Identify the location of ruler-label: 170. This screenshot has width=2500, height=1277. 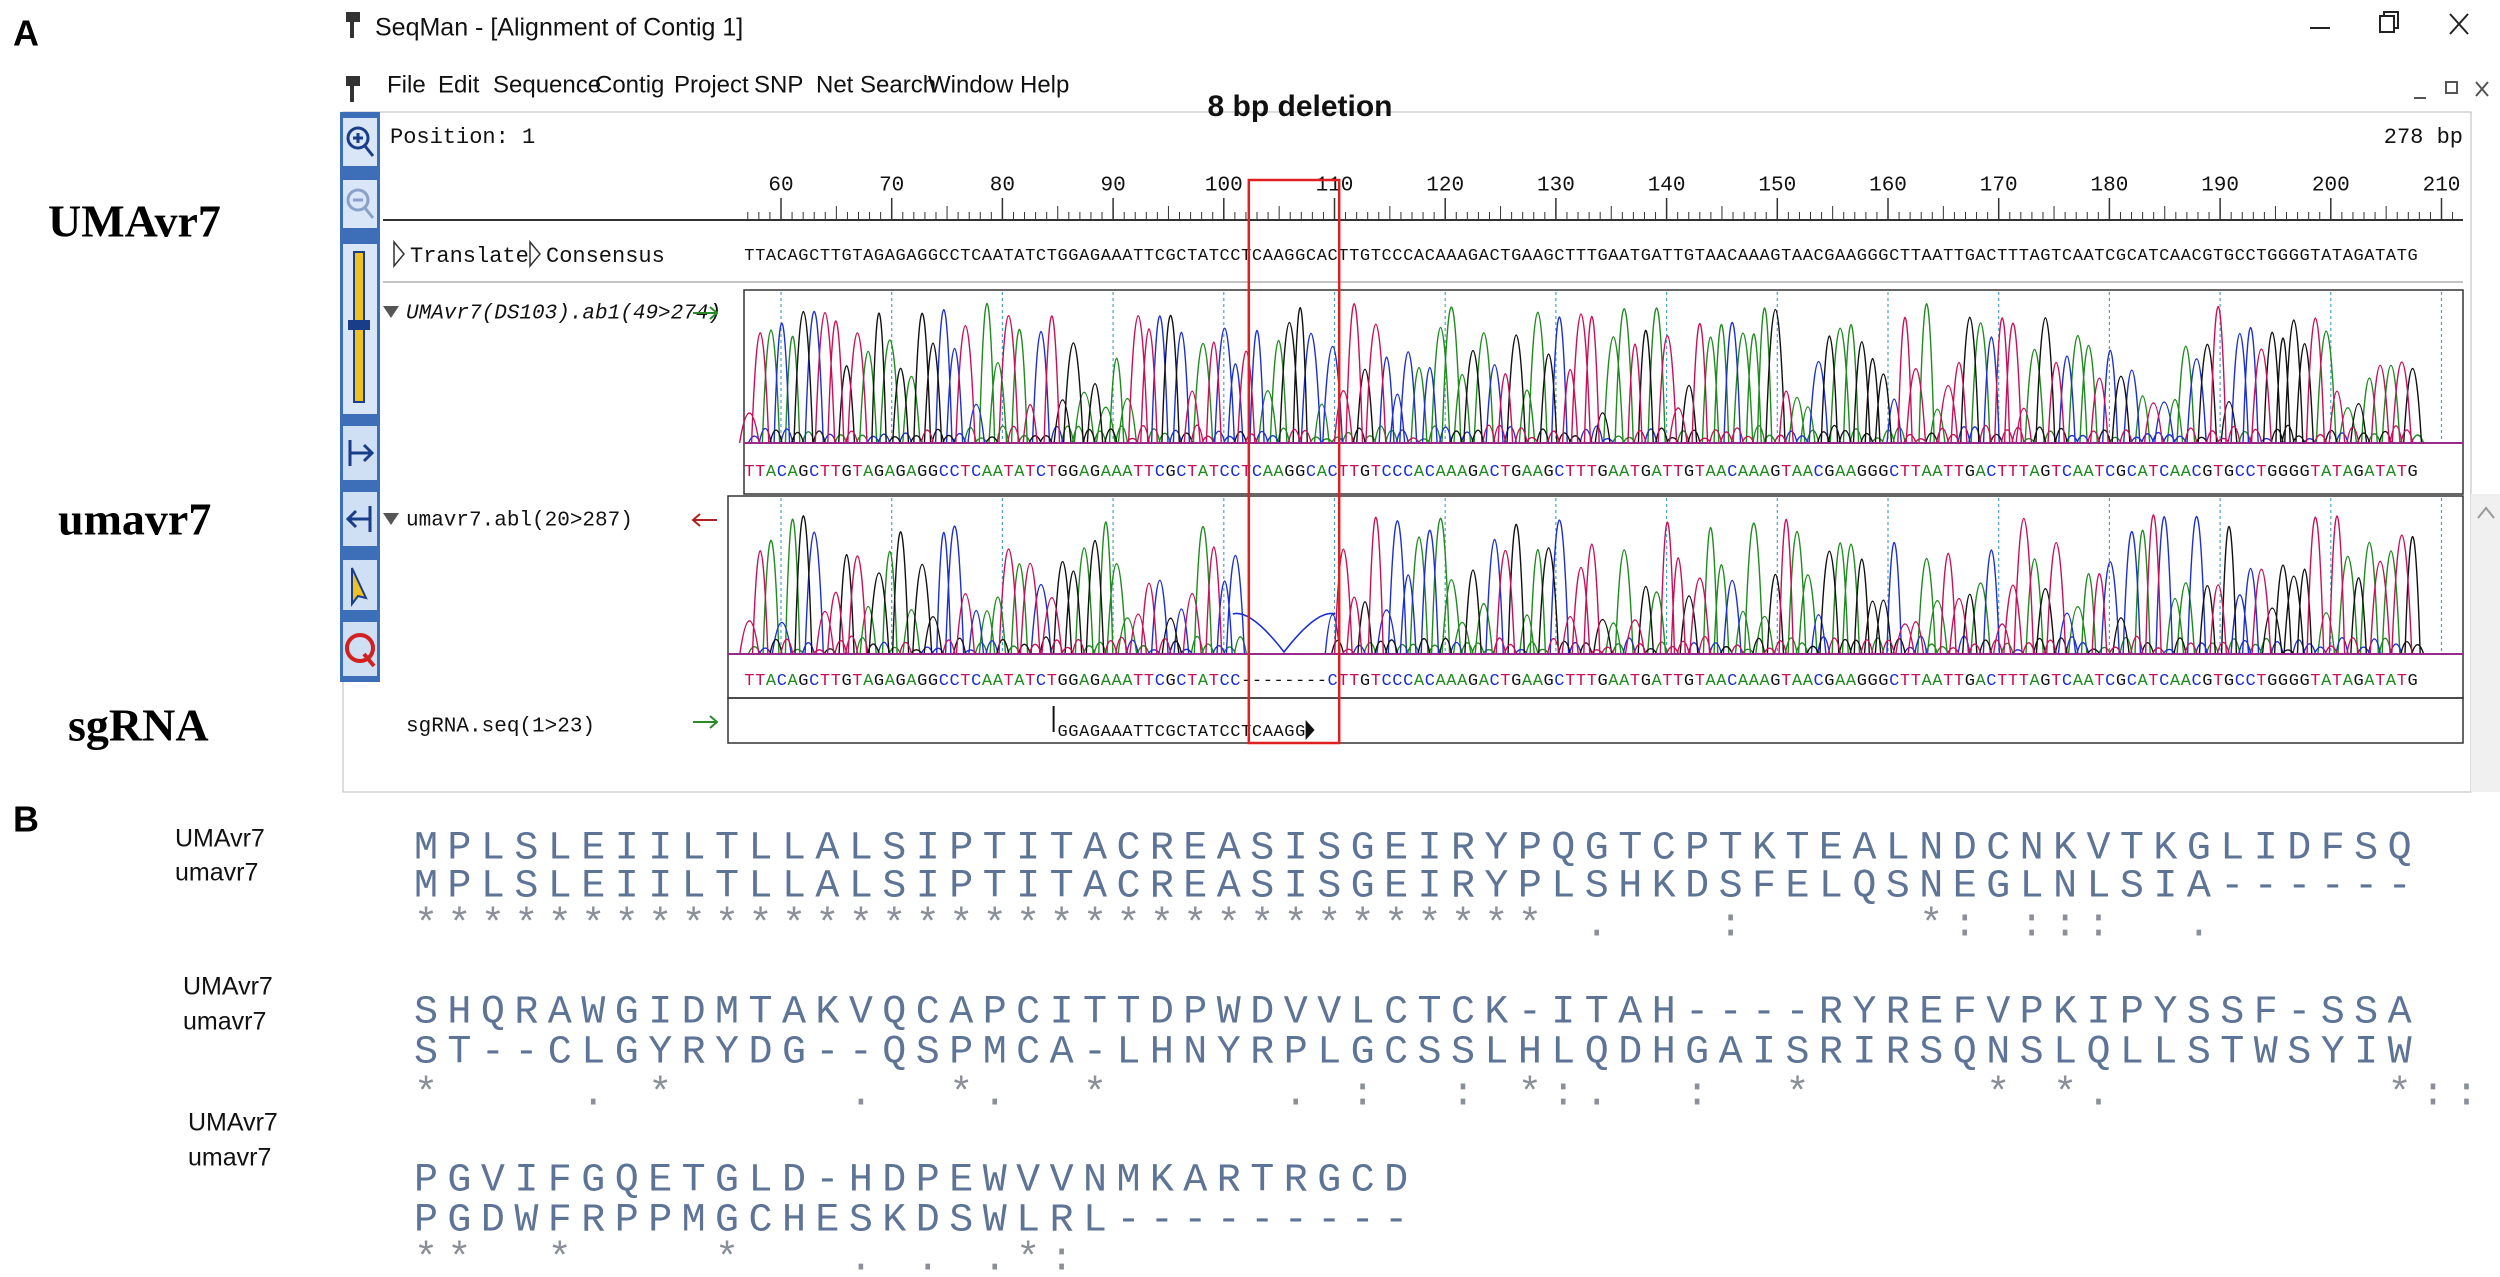
(1999, 186).